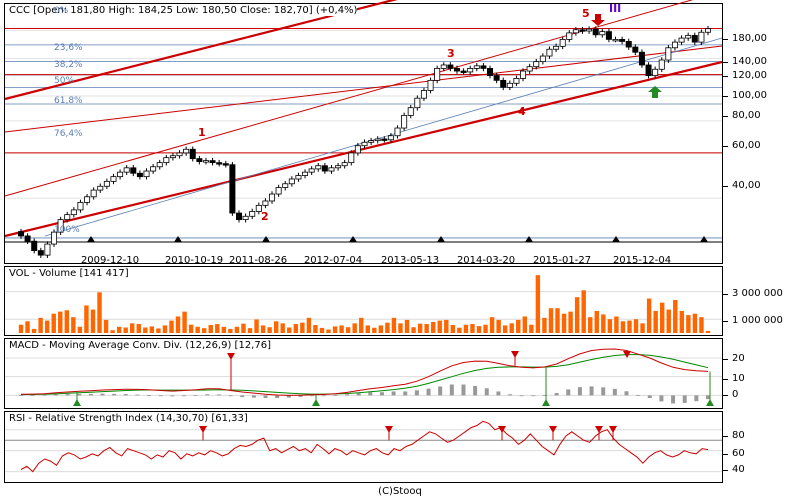 The height and width of the screenshot is (500, 800). What do you see at coordinates (67, 230) in the screenshot?
I see `fib-label: 100%` at bounding box center [67, 230].